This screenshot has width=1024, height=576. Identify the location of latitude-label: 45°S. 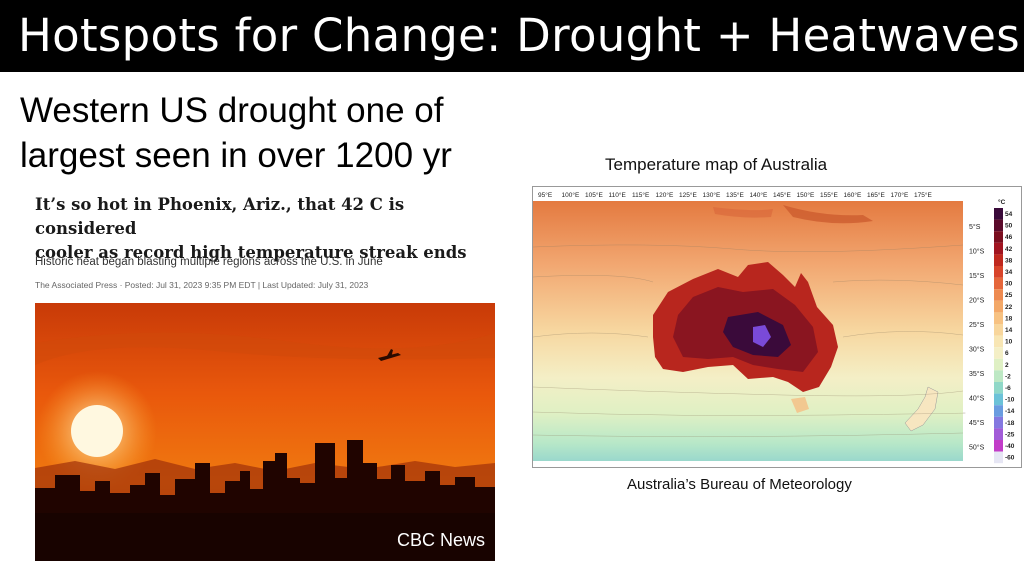
(977, 423).